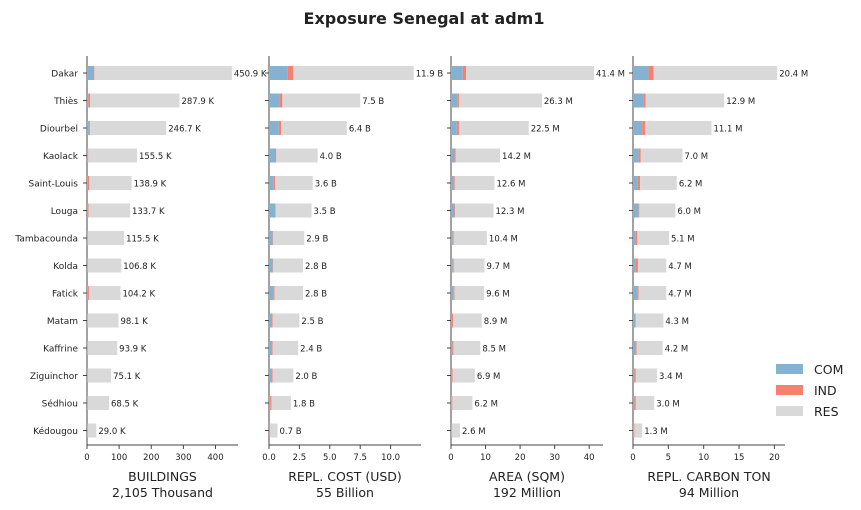  Describe the element at coordinates (680, 267) in the screenshot. I see `bar-total-label: 4.7 M` at that location.